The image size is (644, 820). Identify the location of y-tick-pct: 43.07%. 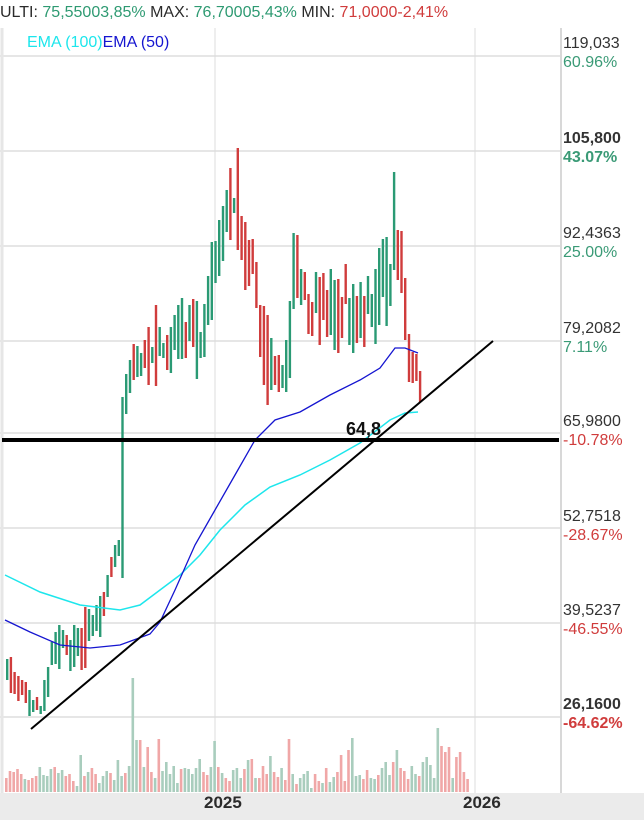
(590, 157).